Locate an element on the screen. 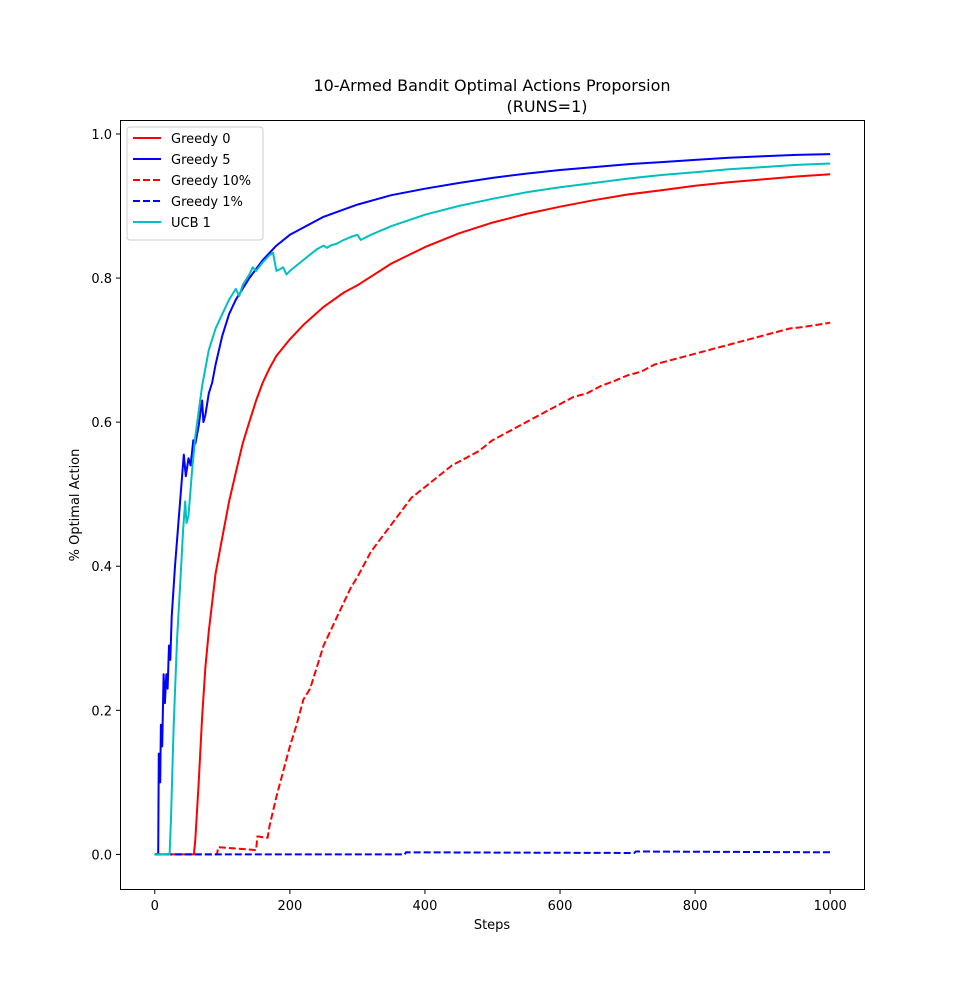 The height and width of the screenshot is (999, 960). legend-label: UCB 1 is located at coordinates (191, 223).